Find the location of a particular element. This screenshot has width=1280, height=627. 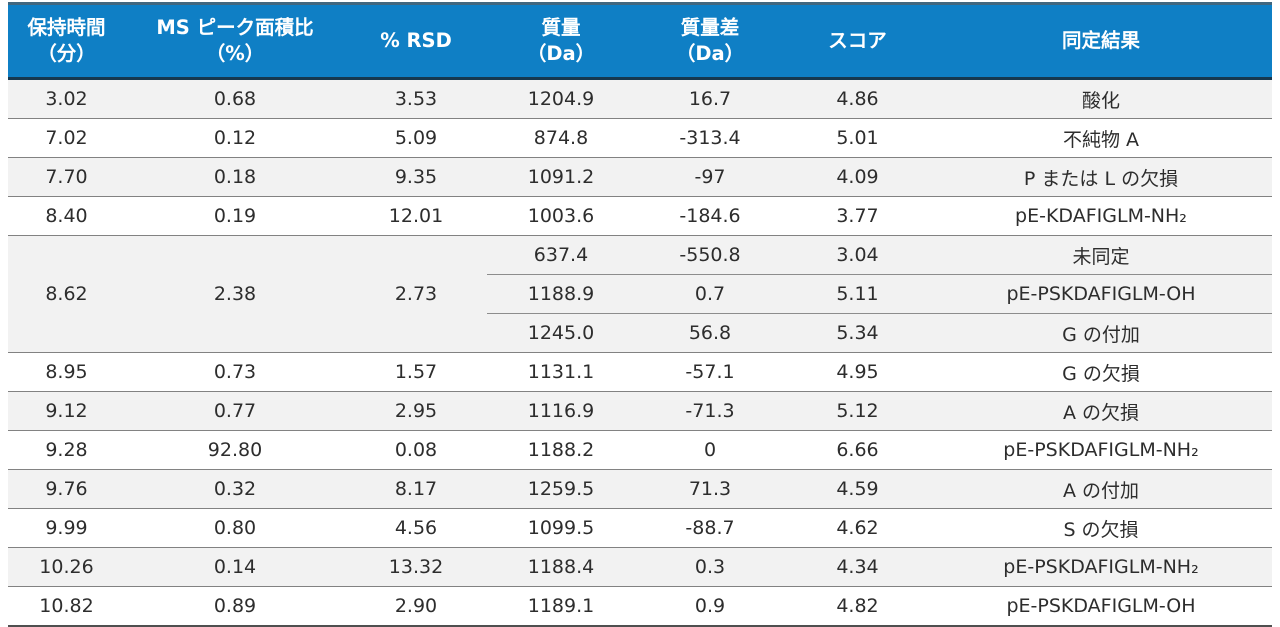

header-label: スコア is located at coordinates (857, 40).